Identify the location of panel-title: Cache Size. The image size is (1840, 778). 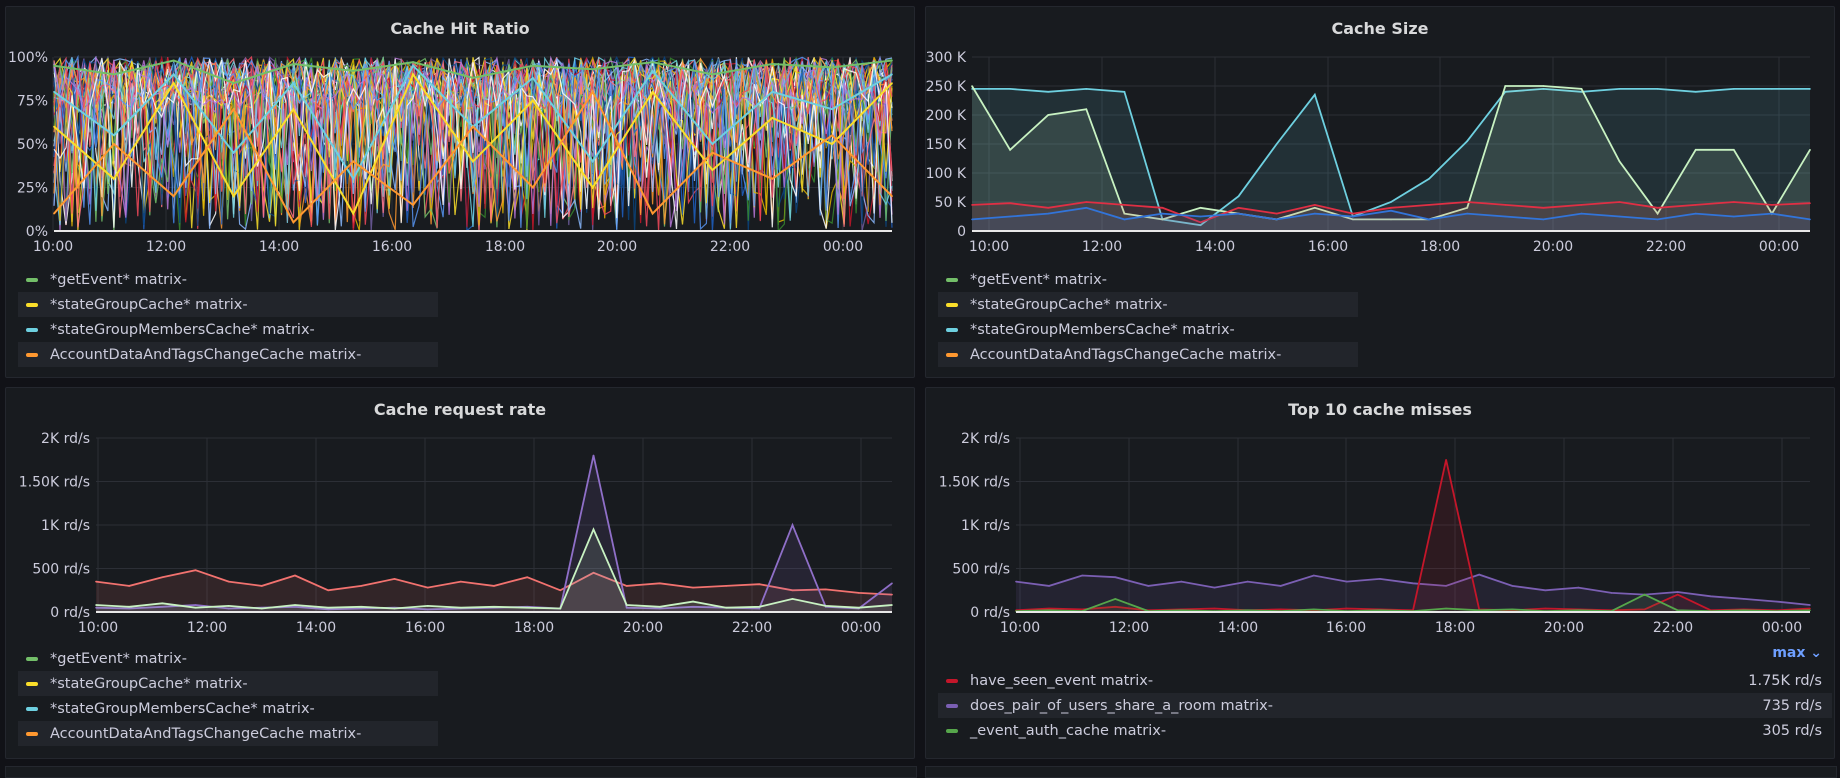
(1380, 28).